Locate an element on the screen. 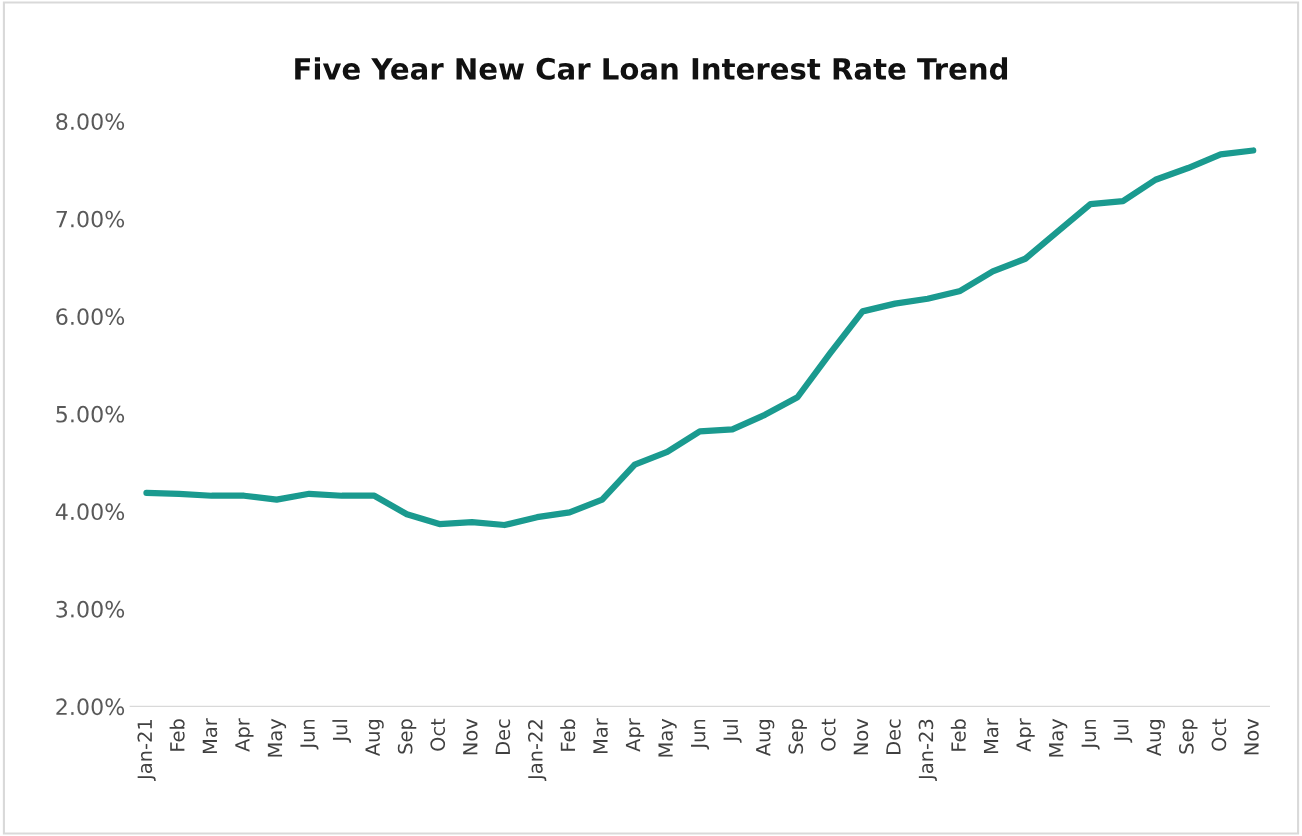 The height and width of the screenshot is (836, 1302). x-tick-label: Jan-23 is located at coordinates (927, 750).